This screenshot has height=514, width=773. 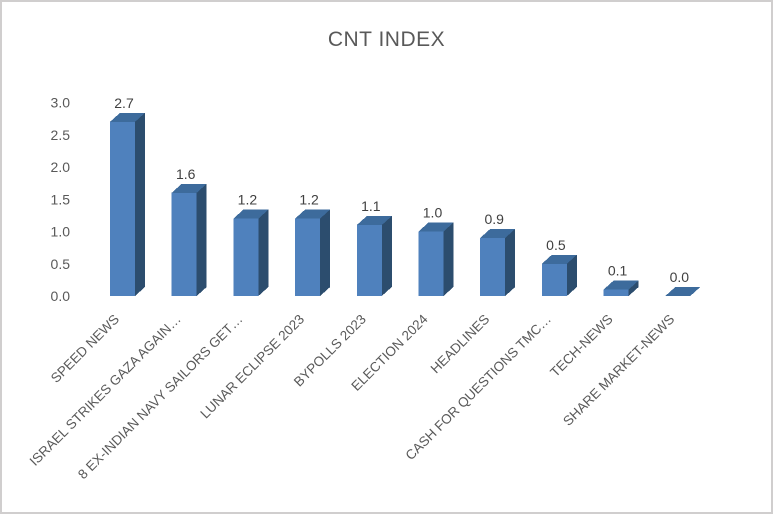 What do you see at coordinates (252, 367) in the screenshot?
I see `x-axis-category-label: LUNAR ECLIPSE 2023` at bounding box center [252, 367].